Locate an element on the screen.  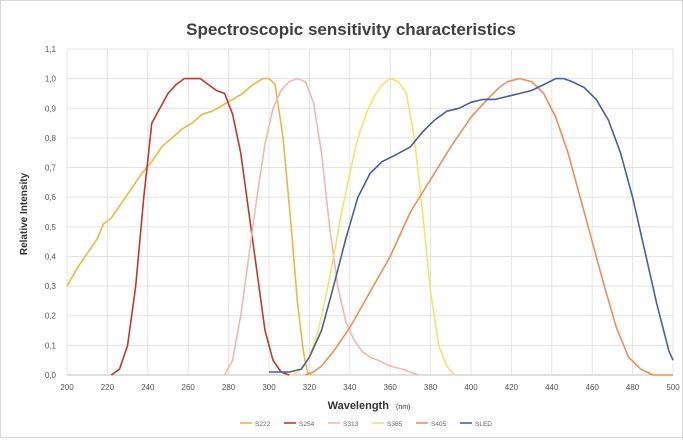
x-tick-label: 360 is located at coordinates (391, 387).